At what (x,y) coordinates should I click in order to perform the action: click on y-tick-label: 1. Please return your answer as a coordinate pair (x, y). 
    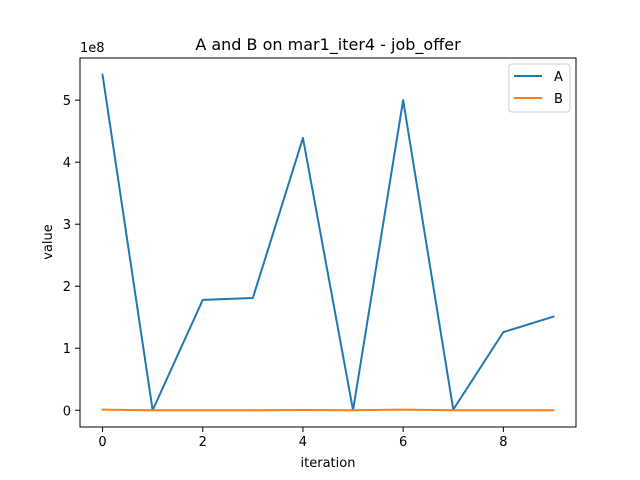
    Looking at the image, I should click on (67, 349).